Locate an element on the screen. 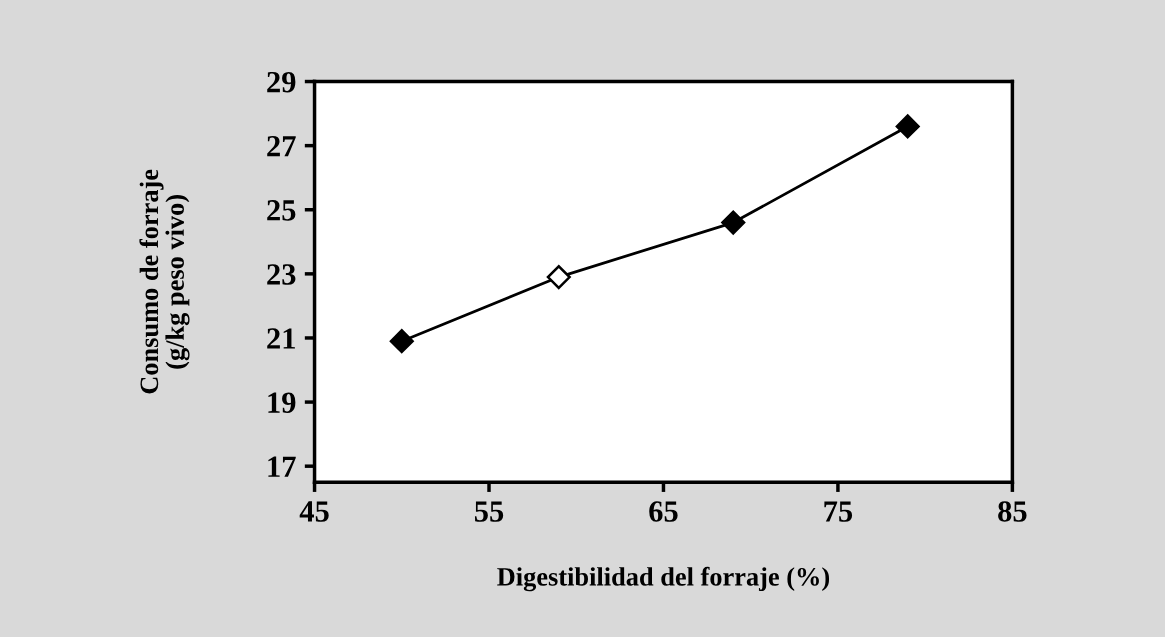  y-tick-label: 19 is located at coordinates (282, 402).